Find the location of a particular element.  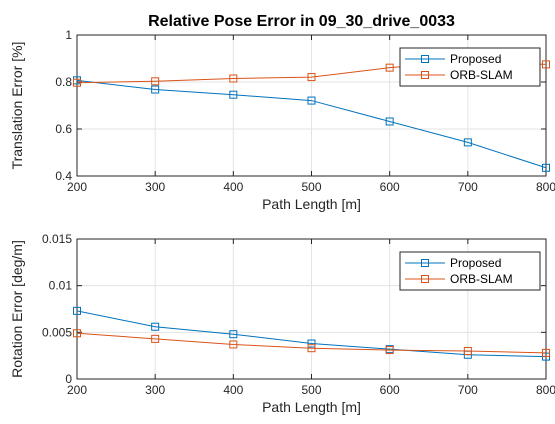

y-tick-label: 0.005 is located at coordinates (57, 332).